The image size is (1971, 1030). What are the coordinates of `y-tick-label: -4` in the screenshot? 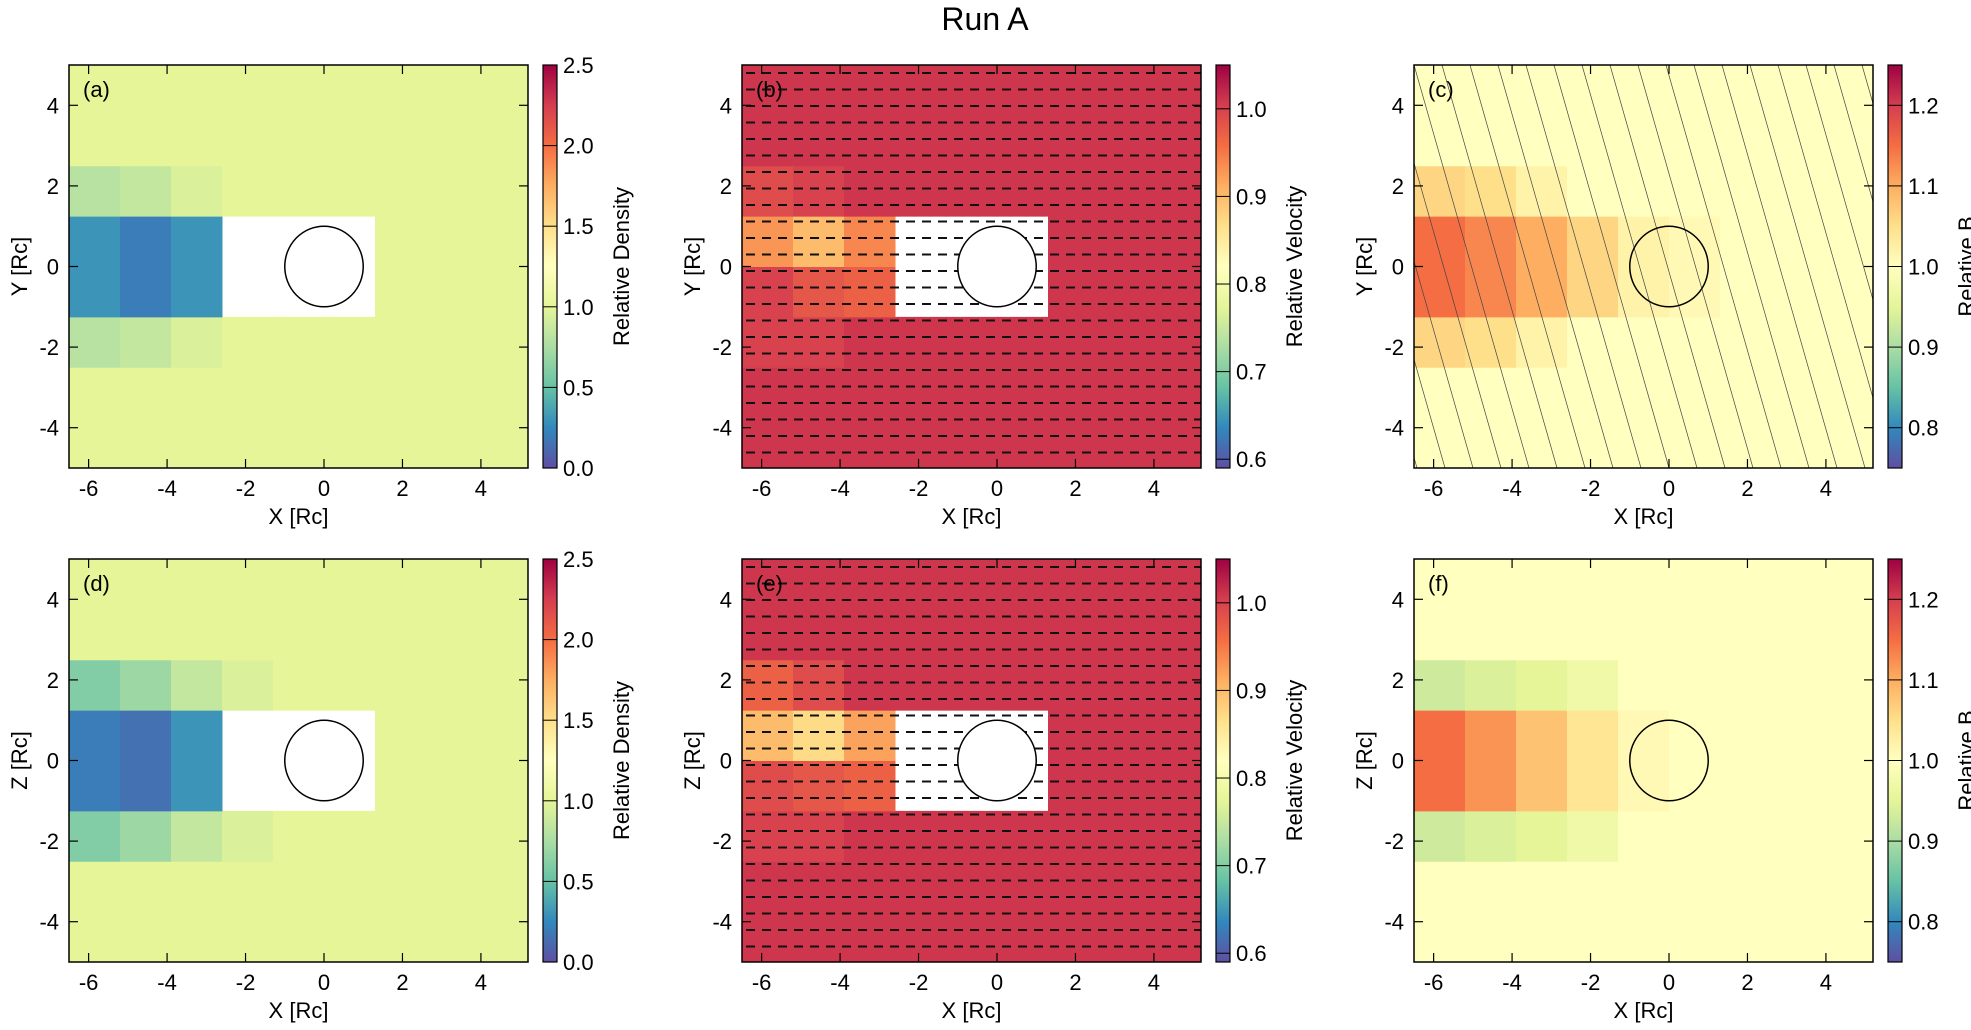 It's located at (722, 428).